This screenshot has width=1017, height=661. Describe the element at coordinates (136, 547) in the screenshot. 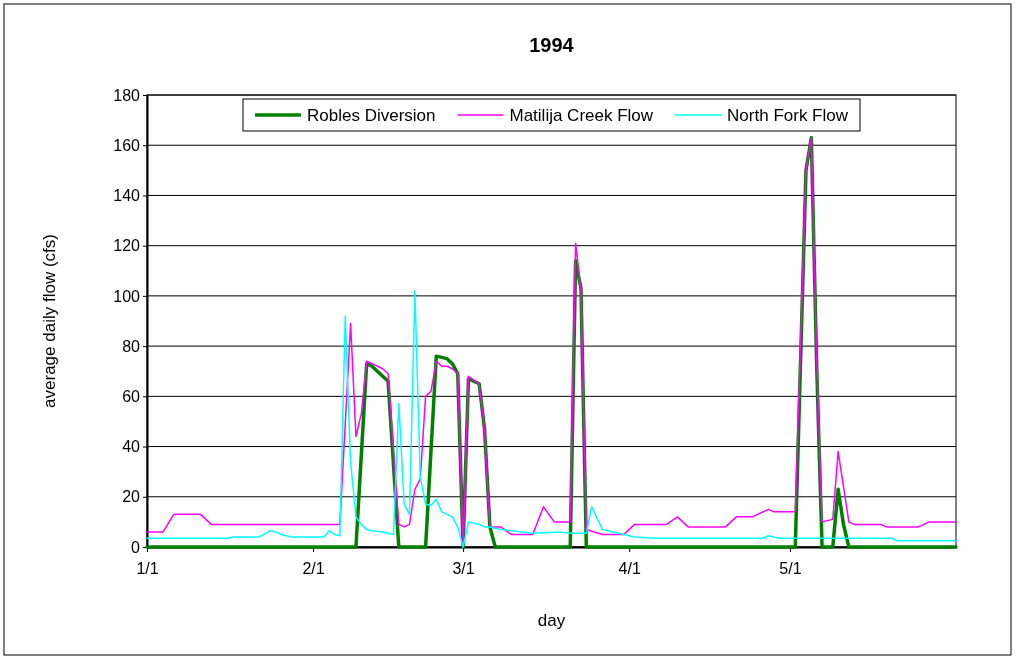

I see `y-tick-label: 0` at that location.